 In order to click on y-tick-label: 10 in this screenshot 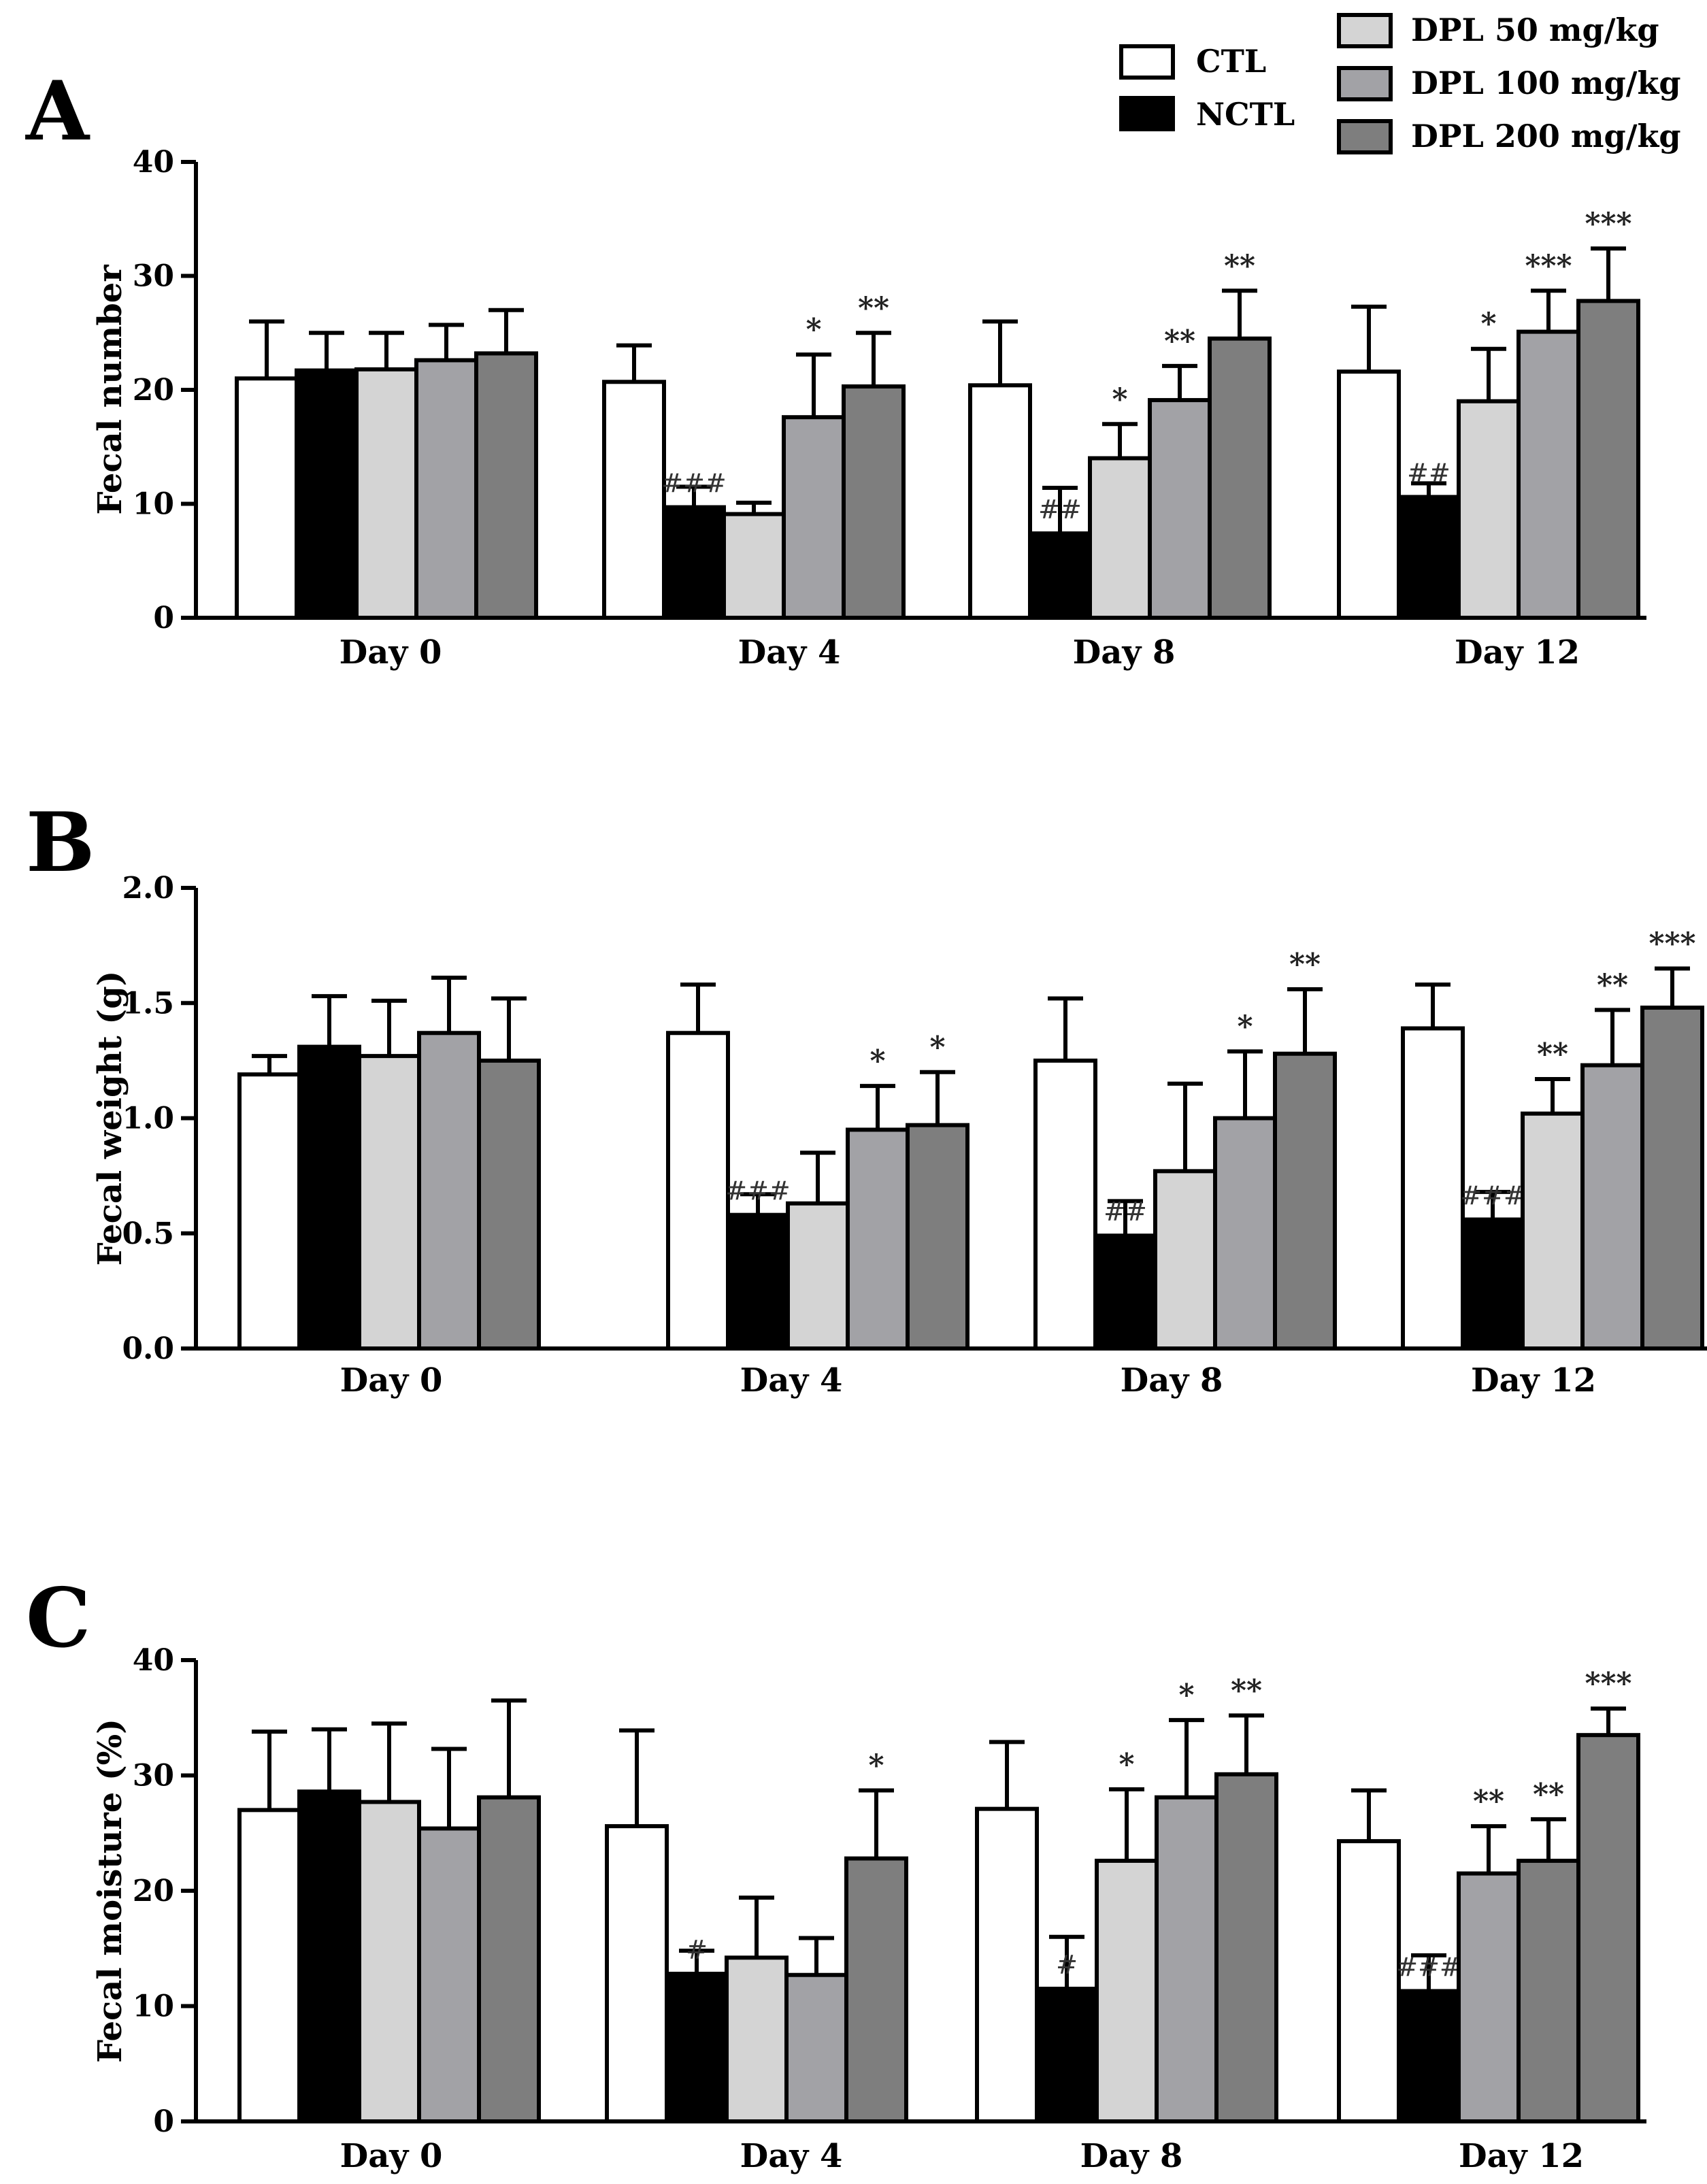, I will do `click(153, 2007)`.